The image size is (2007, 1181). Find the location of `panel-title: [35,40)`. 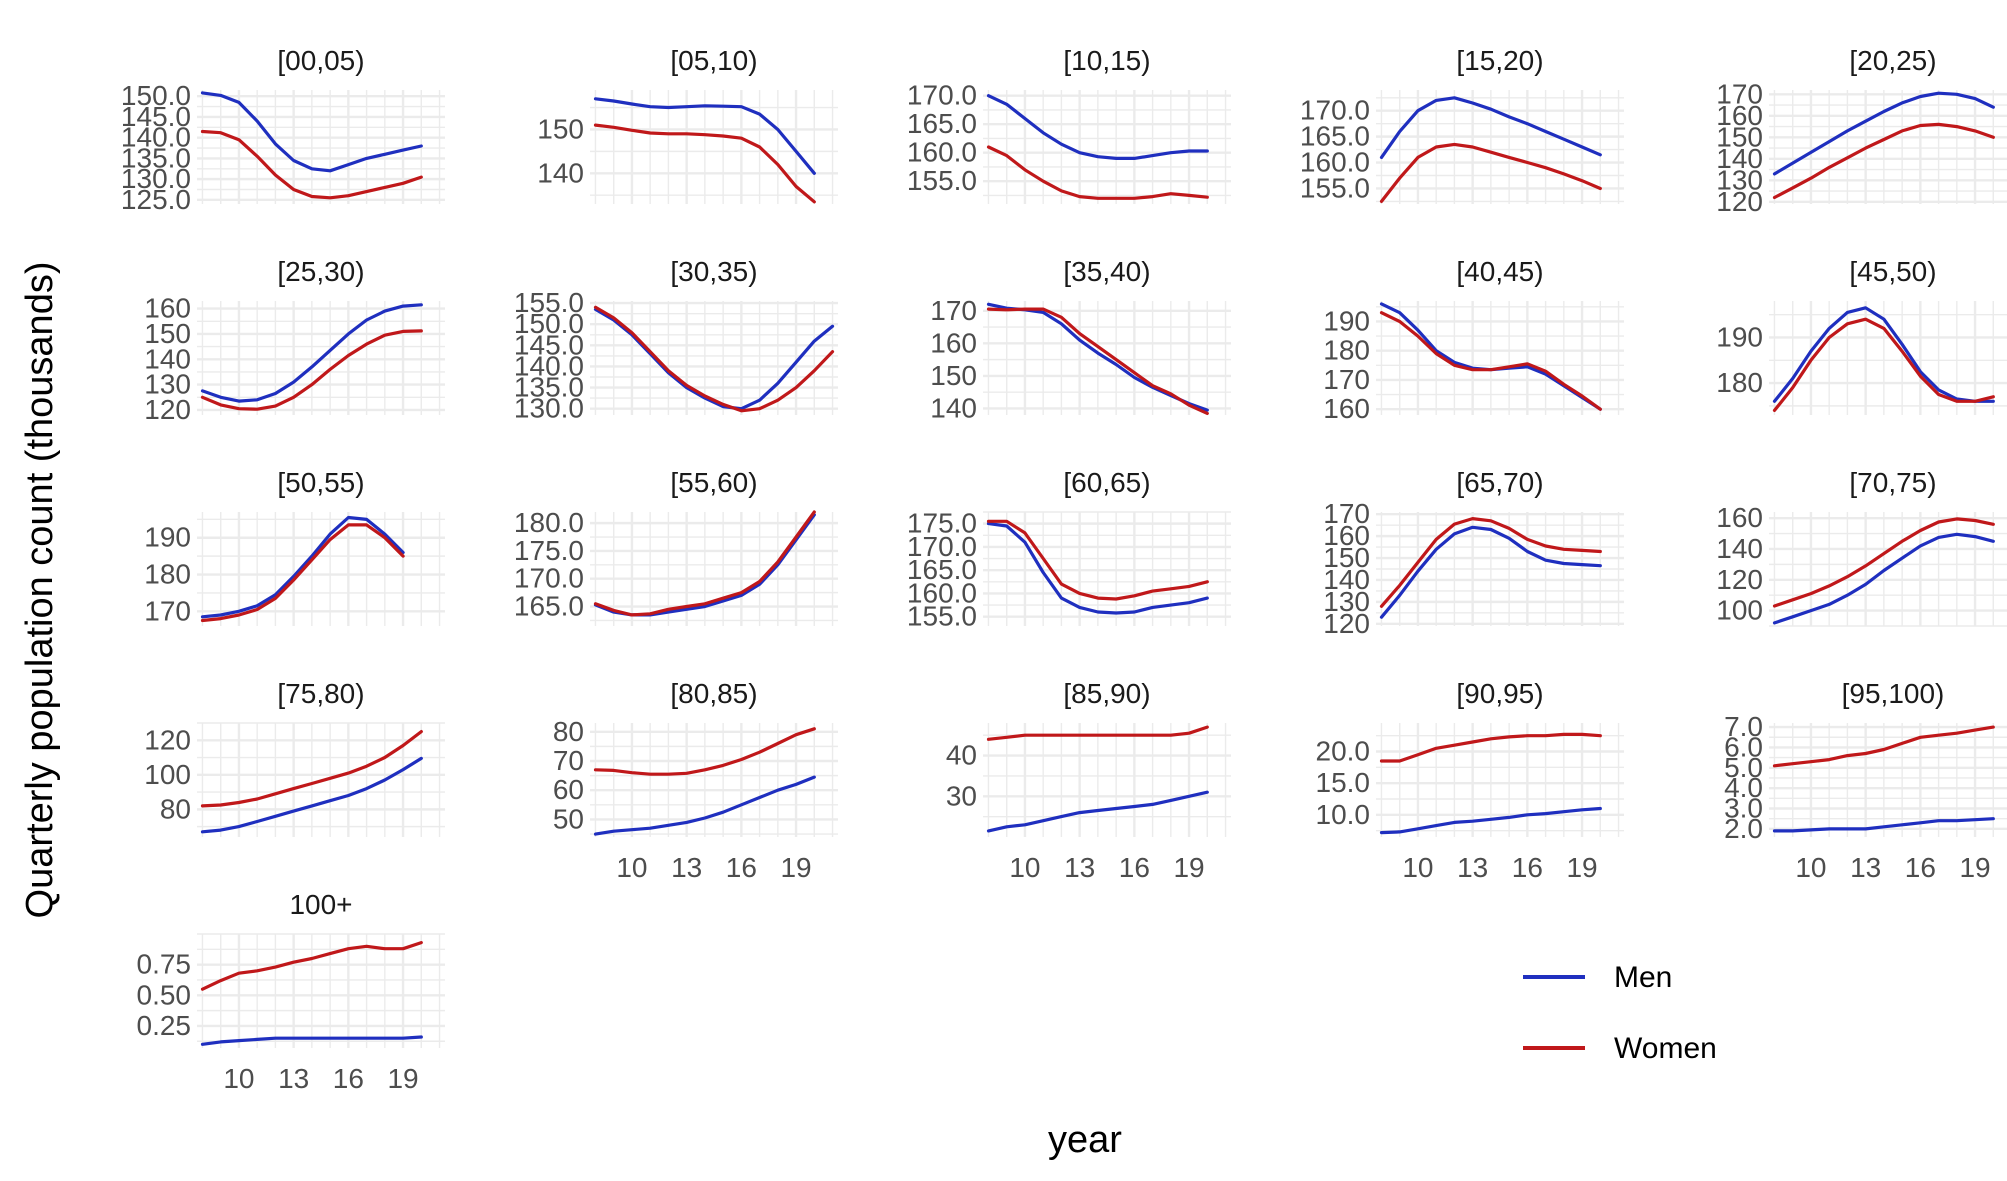

panel-title: [35,40) is located at coordinates (1106, 271).